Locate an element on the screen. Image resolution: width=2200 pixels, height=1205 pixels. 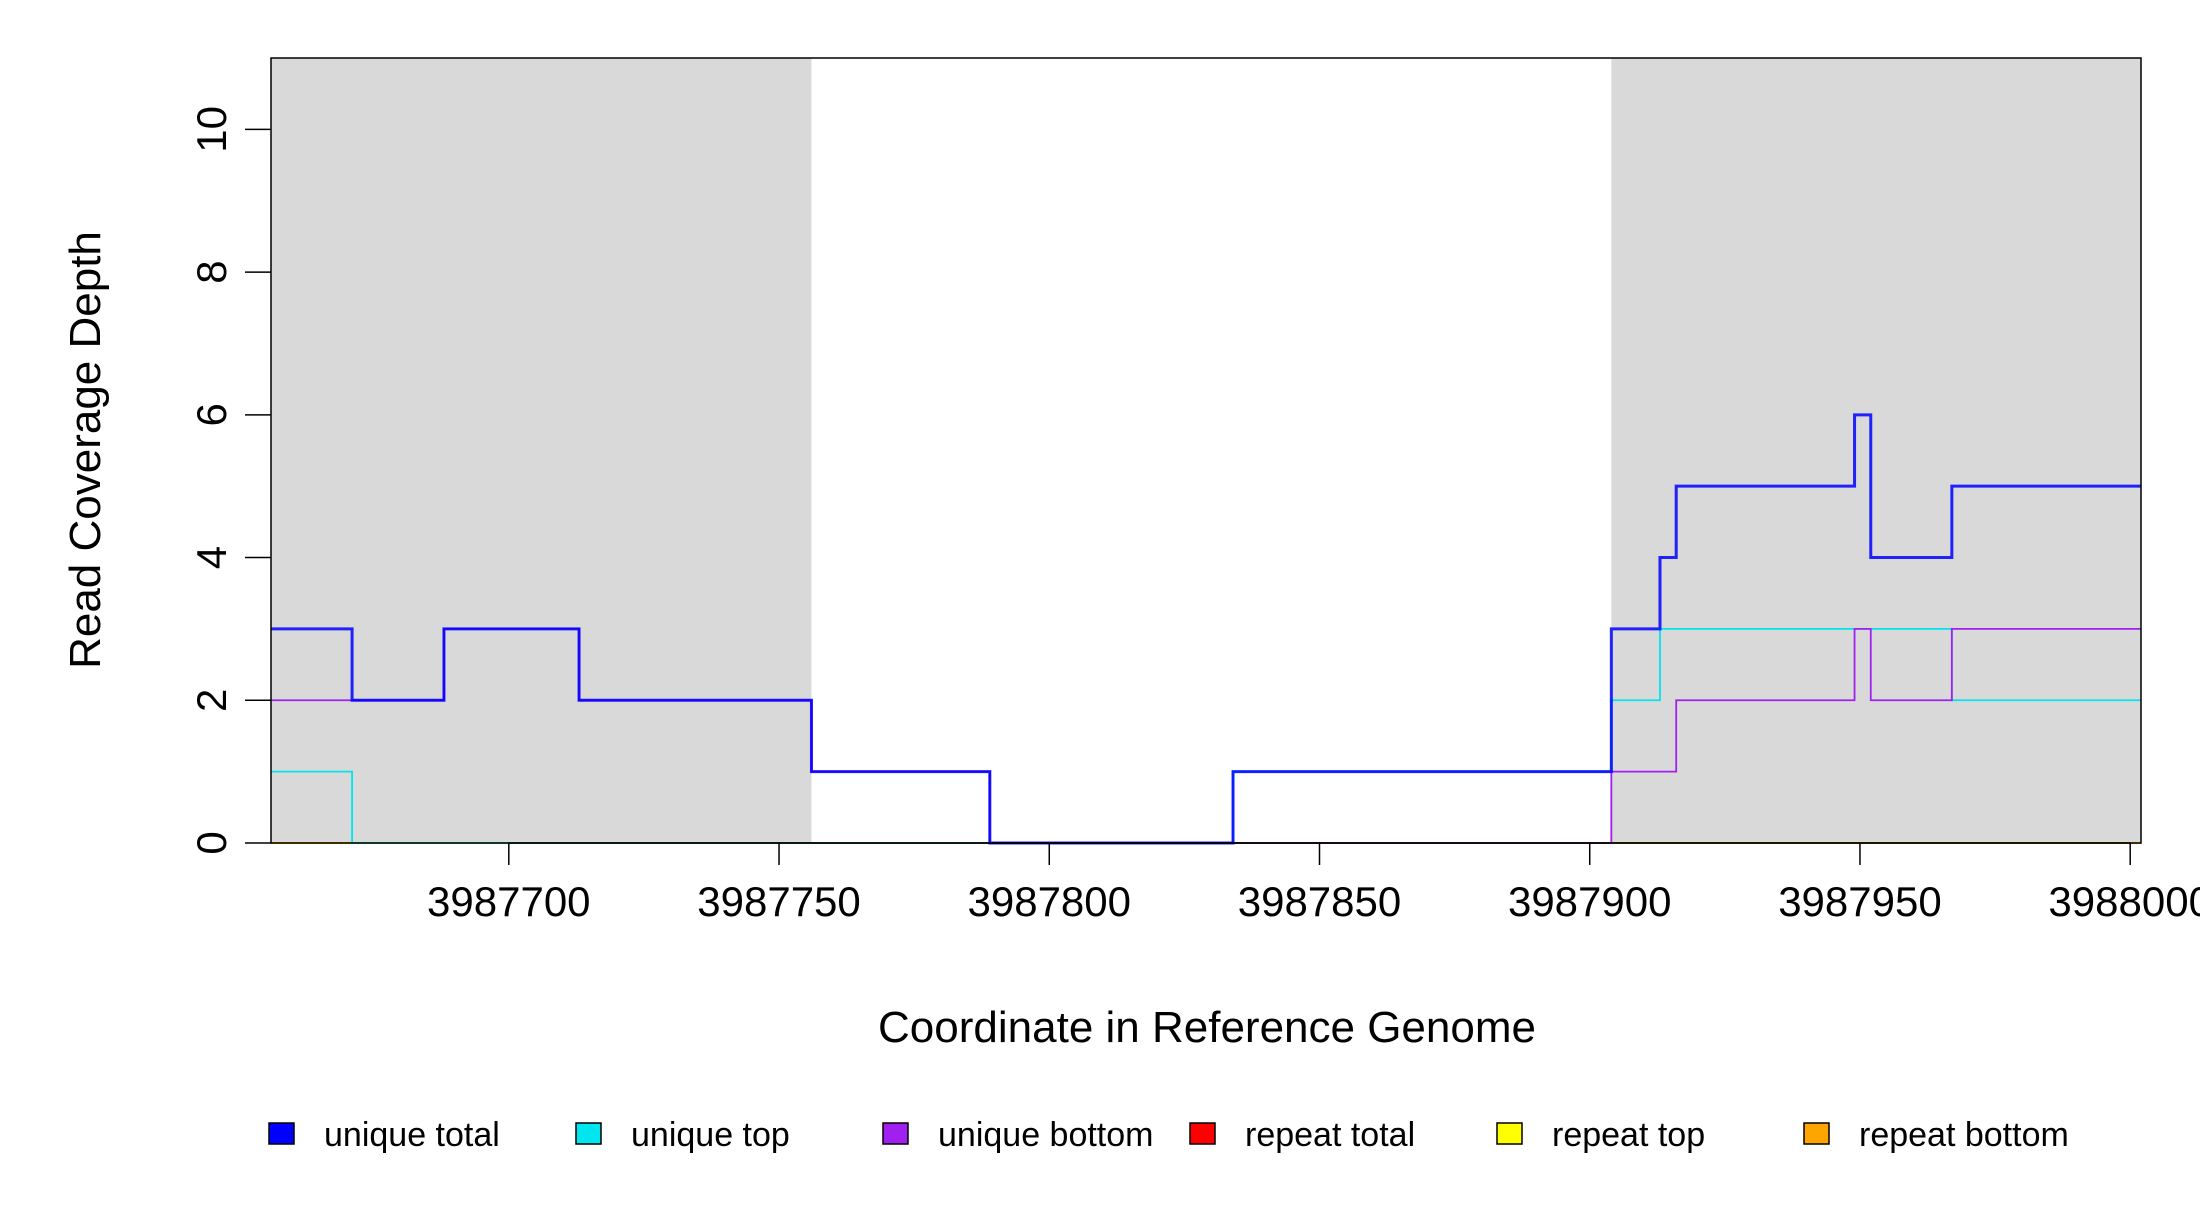
legend-swatch-unique-total is located at coordinates (281, 1133).